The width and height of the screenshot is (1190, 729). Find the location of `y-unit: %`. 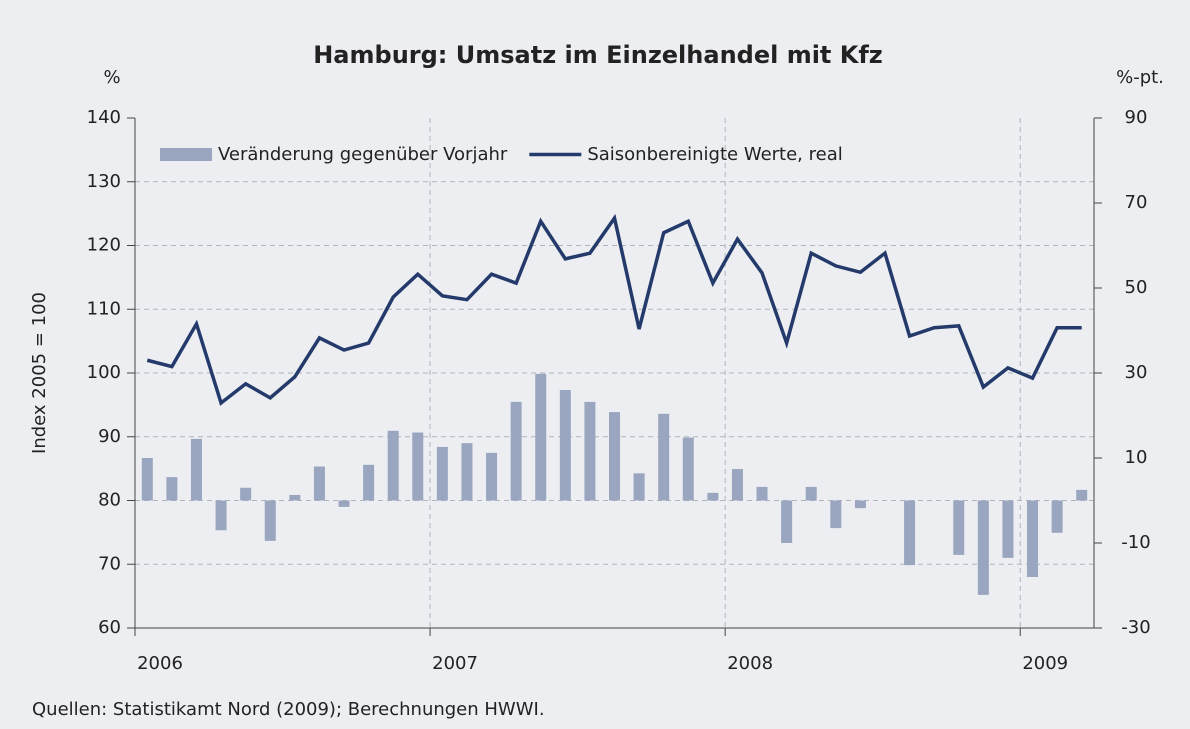

y-unit: % is located at coordinates (111, 77).